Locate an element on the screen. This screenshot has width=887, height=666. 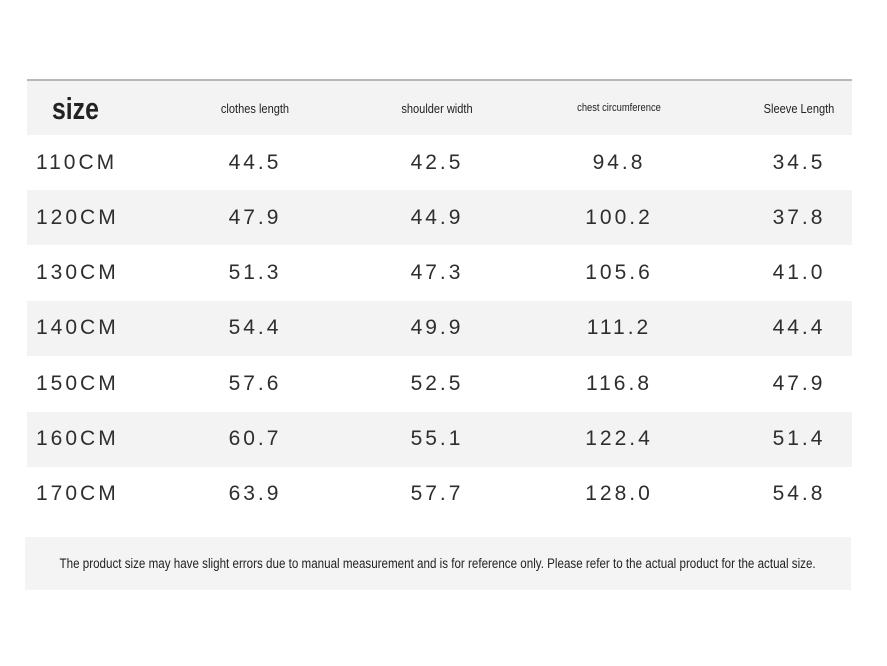
header-cell: size is located at coordinates (75, 108).